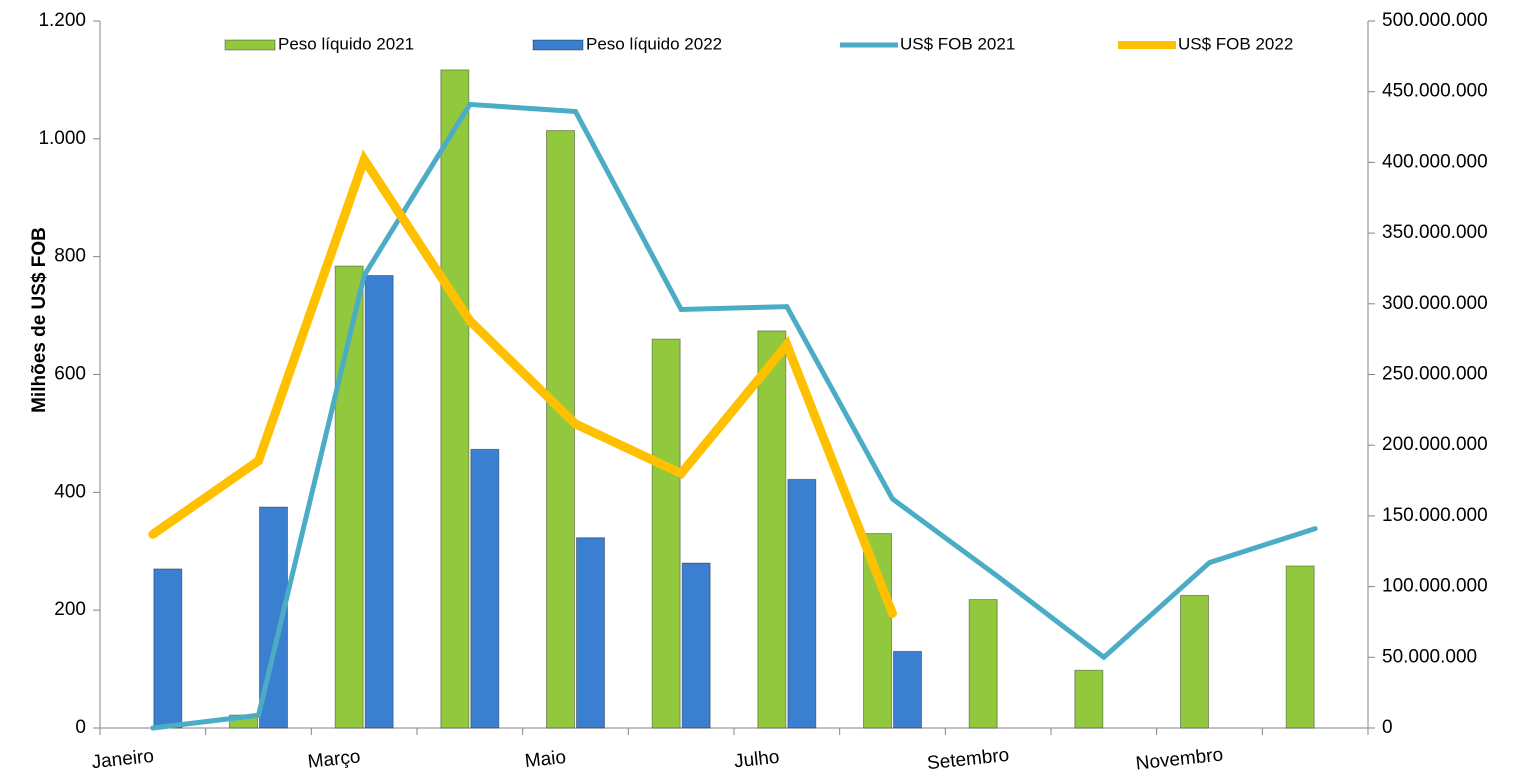 This screenshot has width=1531, height=778. What do you see at coordinates (654, 43) in the screenshot?
I see `legend-label: Peso líquido 2022` at bounding box center [654, 43].